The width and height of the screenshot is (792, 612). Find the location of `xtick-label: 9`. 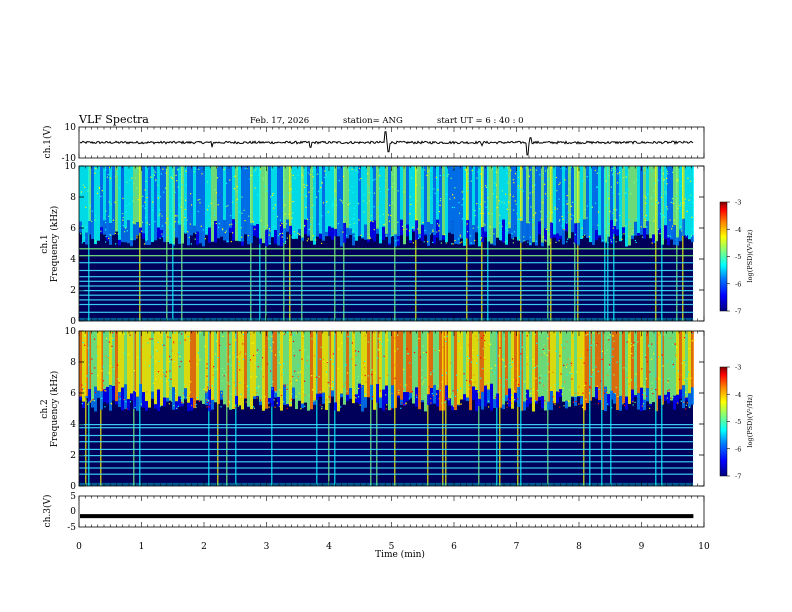

xtick-label: 9 is located at coordinates (642, 547).